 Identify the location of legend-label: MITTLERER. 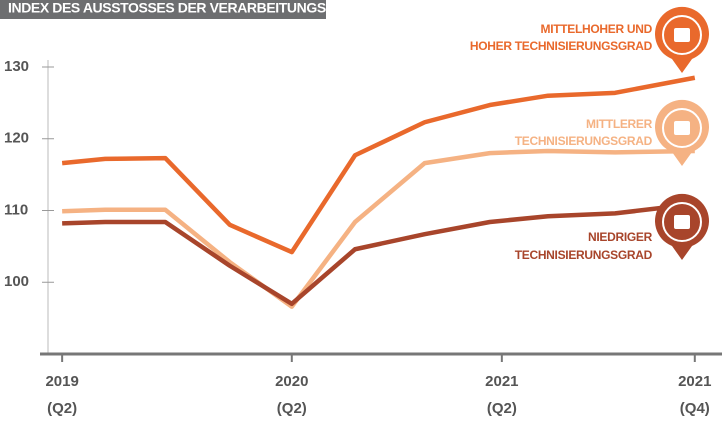
(619, 124).